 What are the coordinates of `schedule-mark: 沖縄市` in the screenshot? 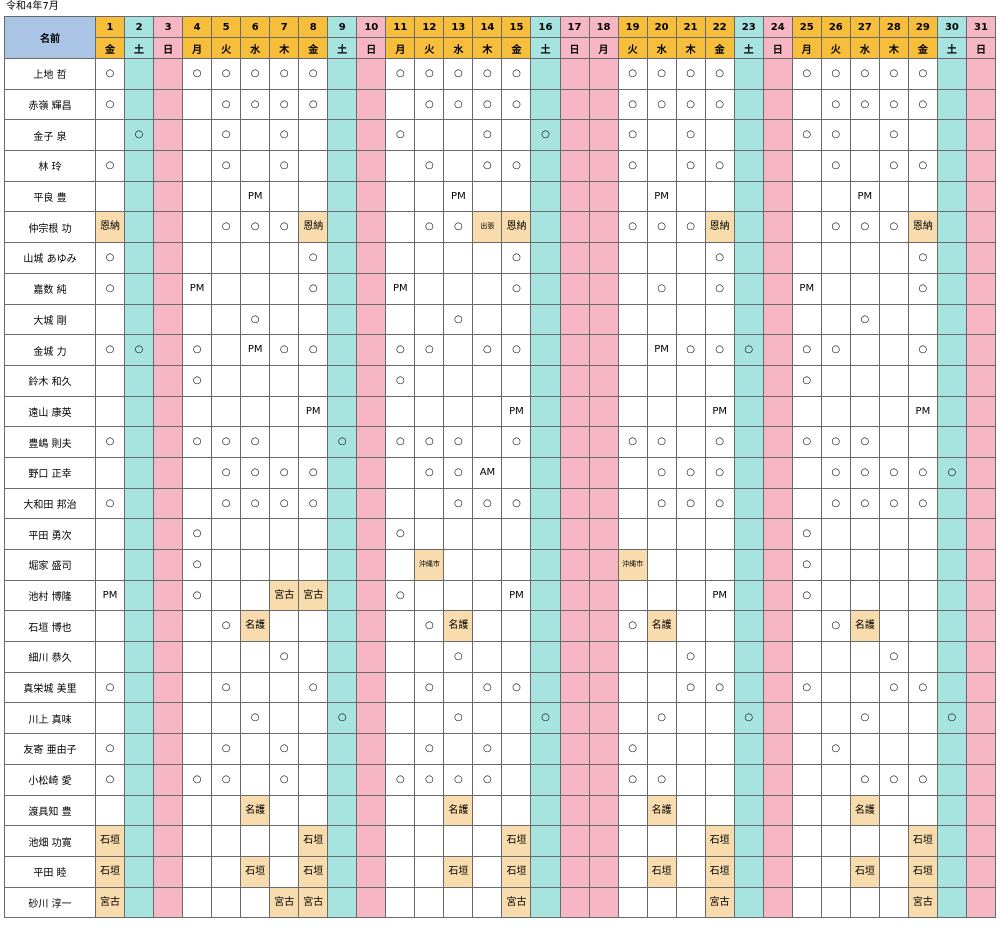 It's located at (633, 564).